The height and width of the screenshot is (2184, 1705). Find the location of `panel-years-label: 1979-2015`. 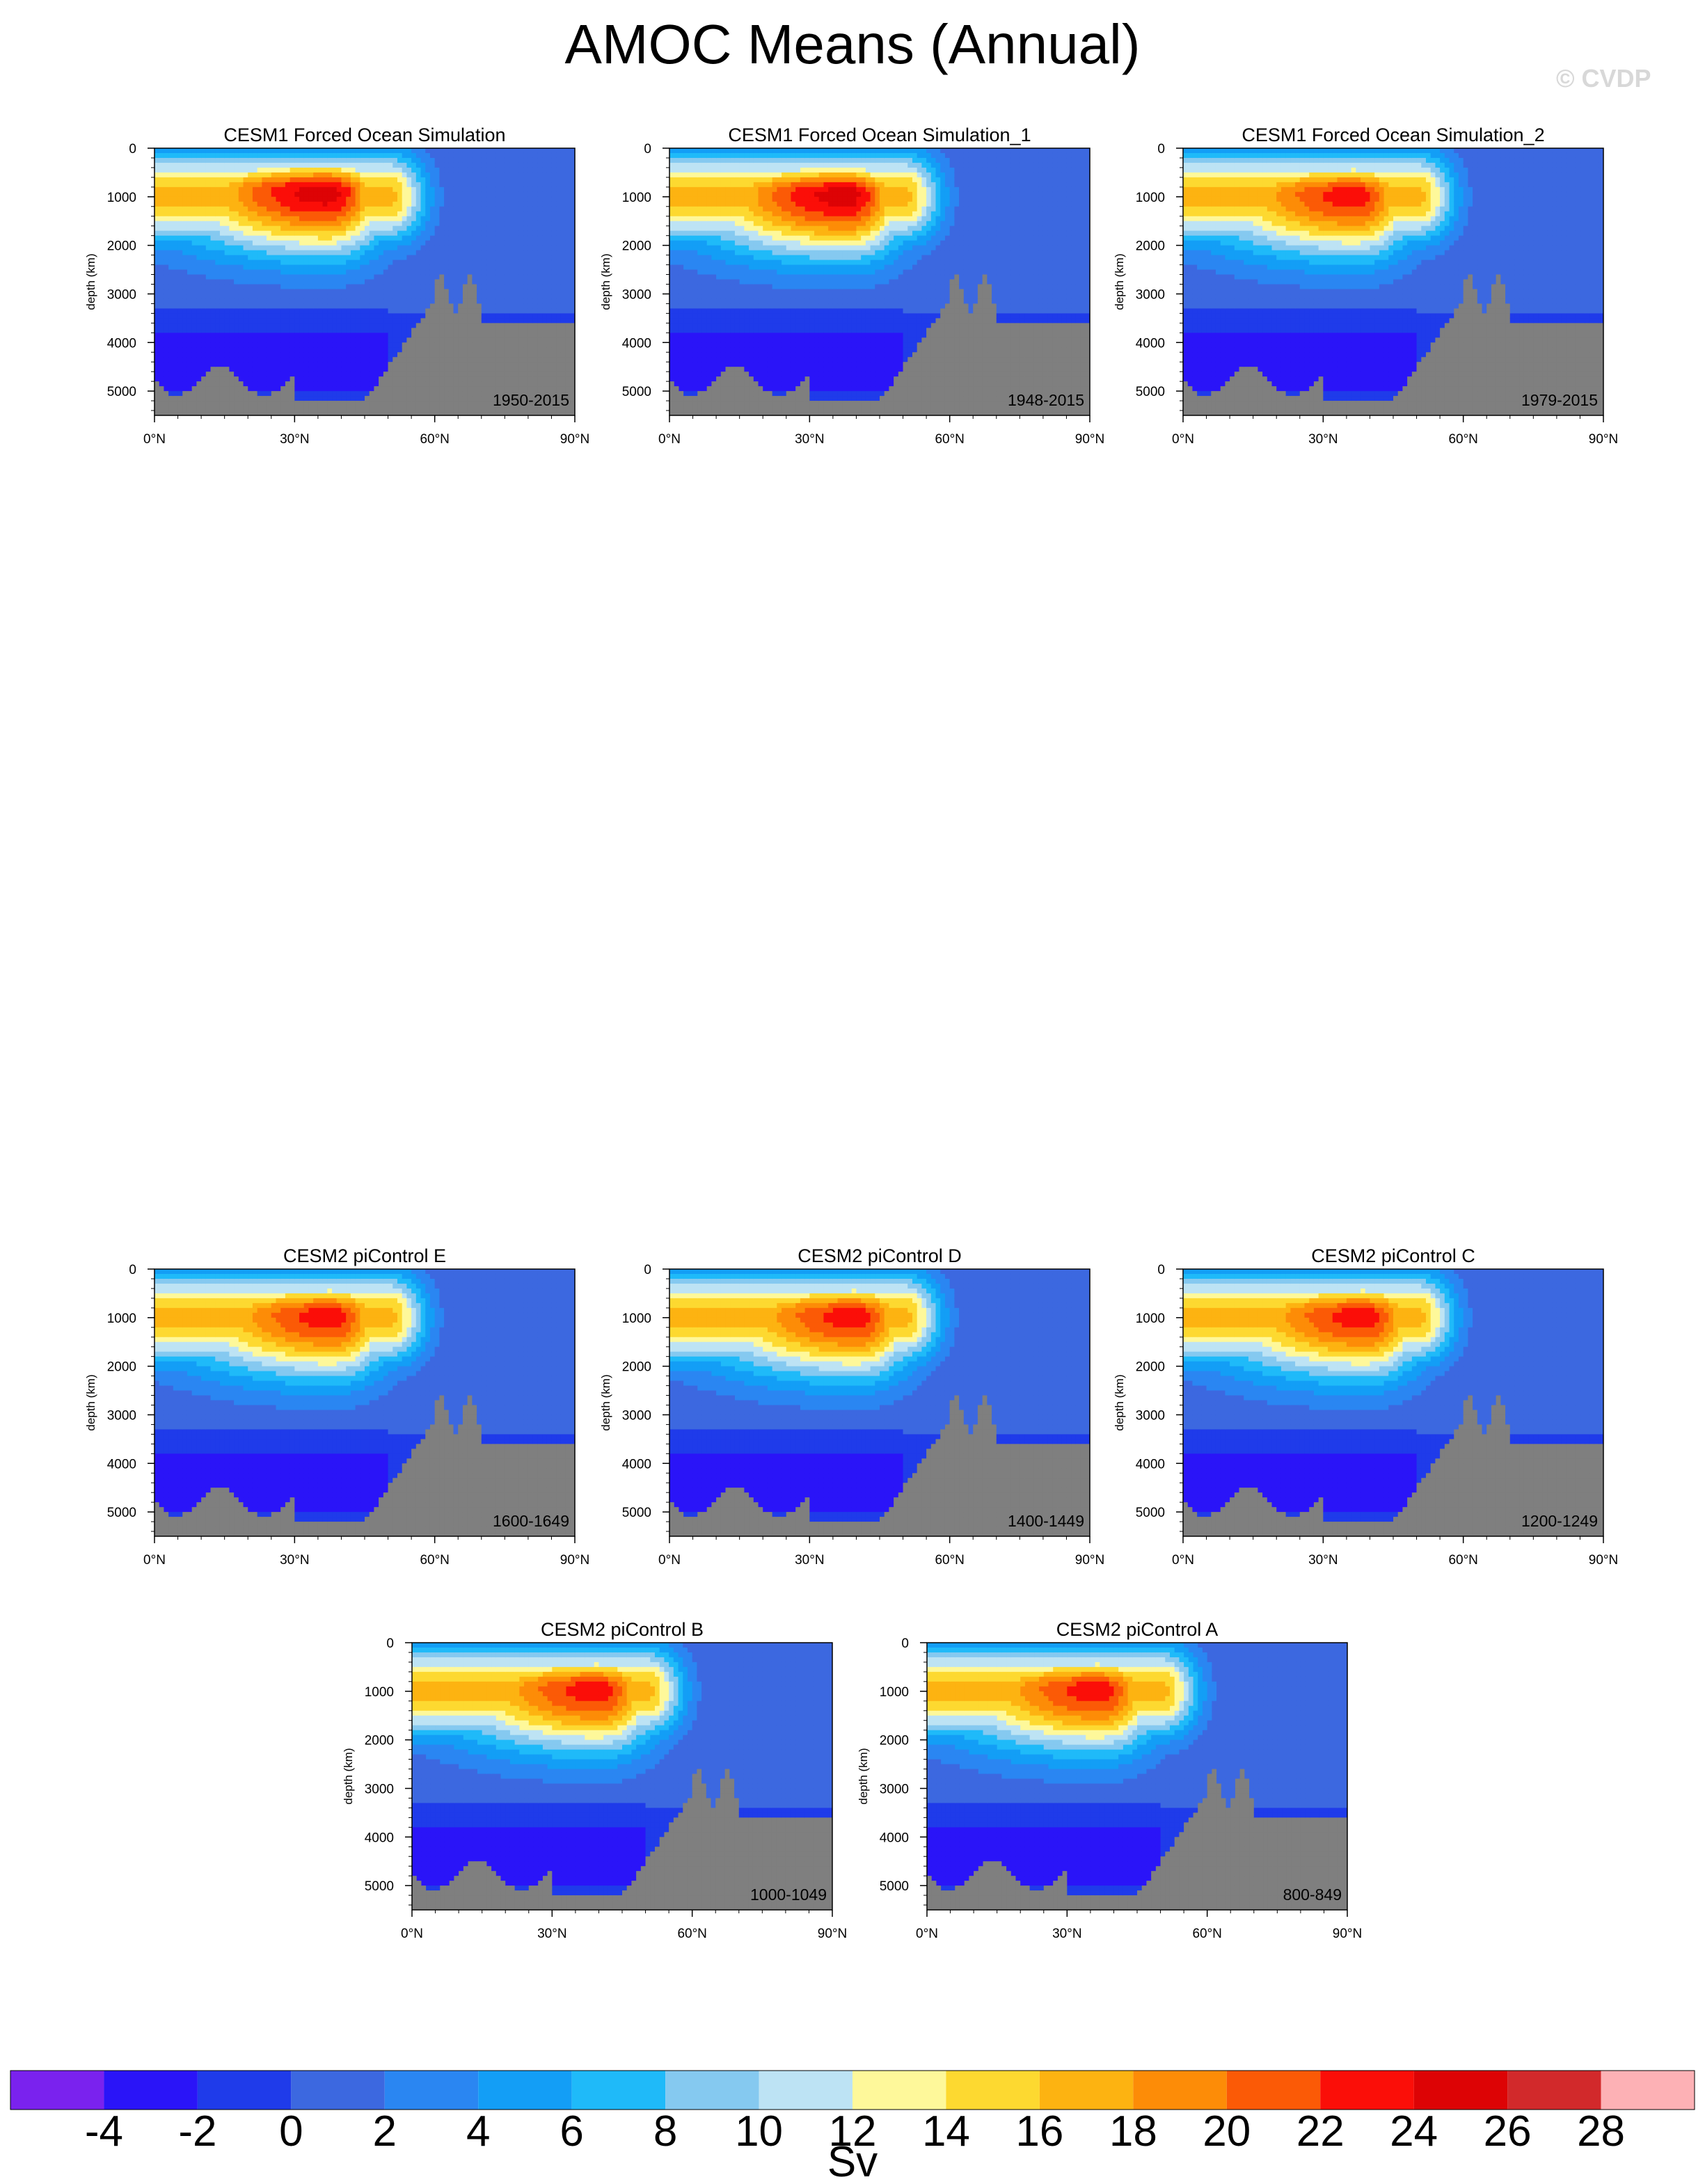

panel-years-label: 1979-2015 is located at coordinates (1559, 400).